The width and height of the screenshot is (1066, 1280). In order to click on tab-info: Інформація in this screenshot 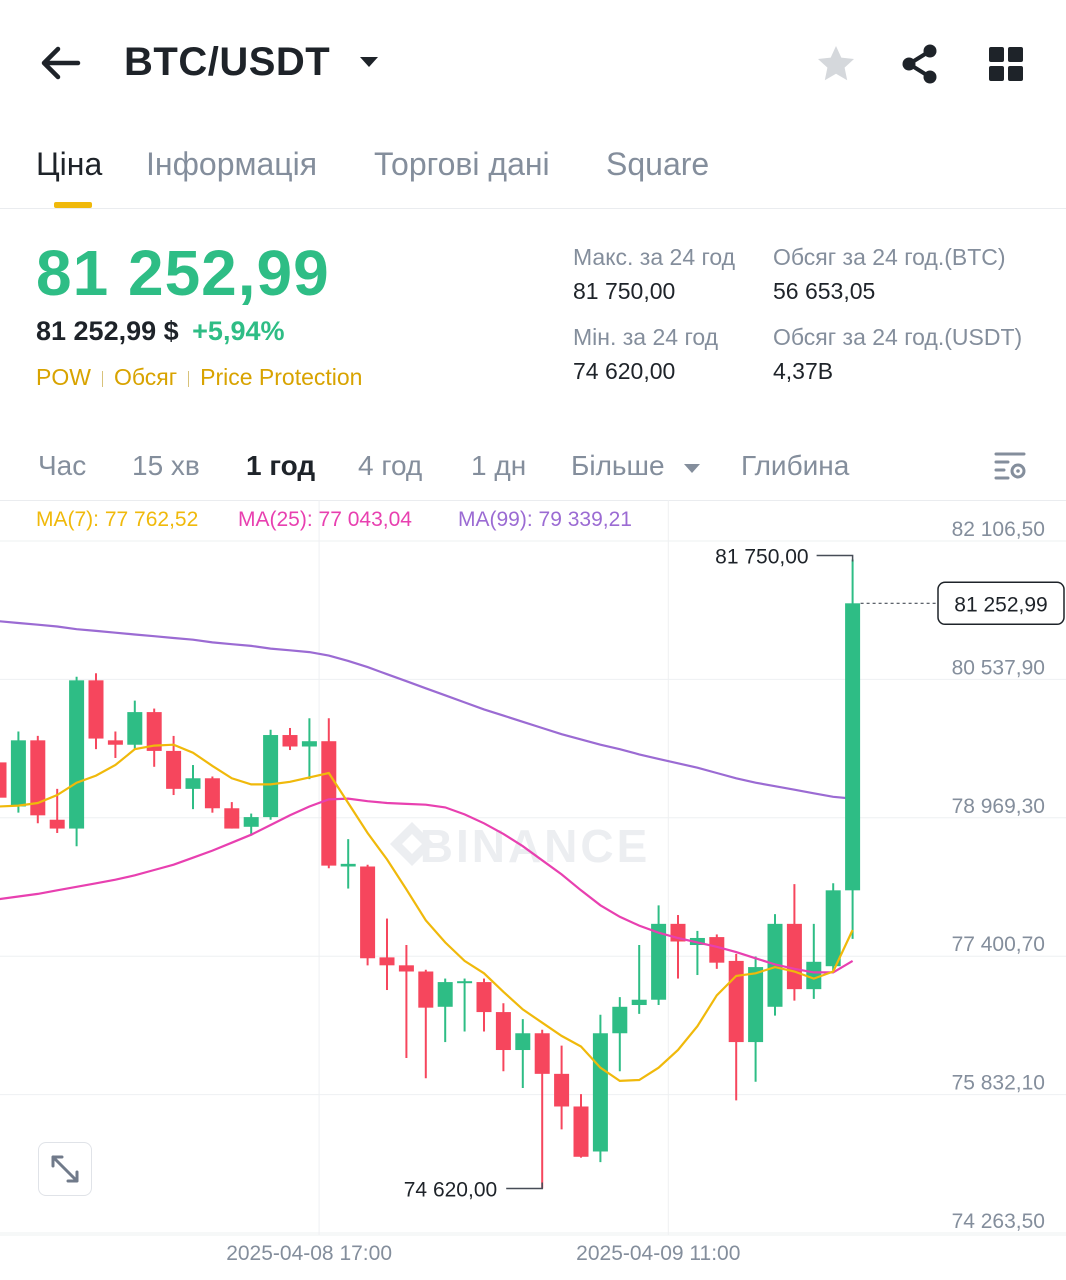, I will do `click(232, 164)`.